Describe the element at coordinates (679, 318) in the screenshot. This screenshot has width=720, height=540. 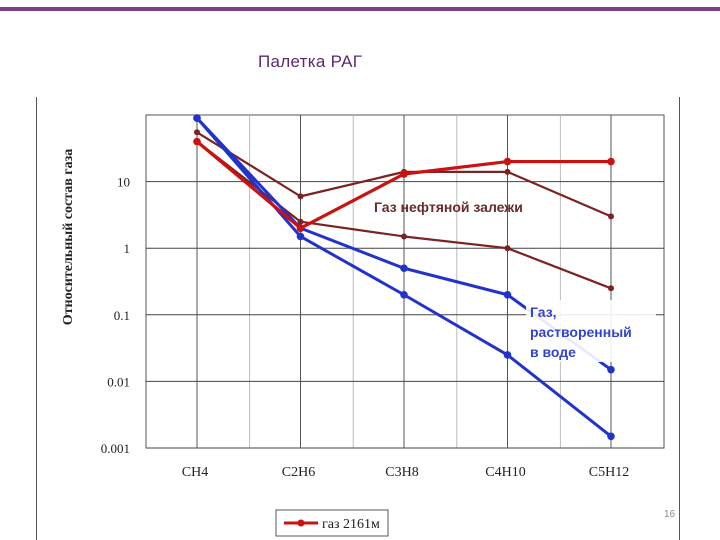
I see `right-frame-line` at that location.